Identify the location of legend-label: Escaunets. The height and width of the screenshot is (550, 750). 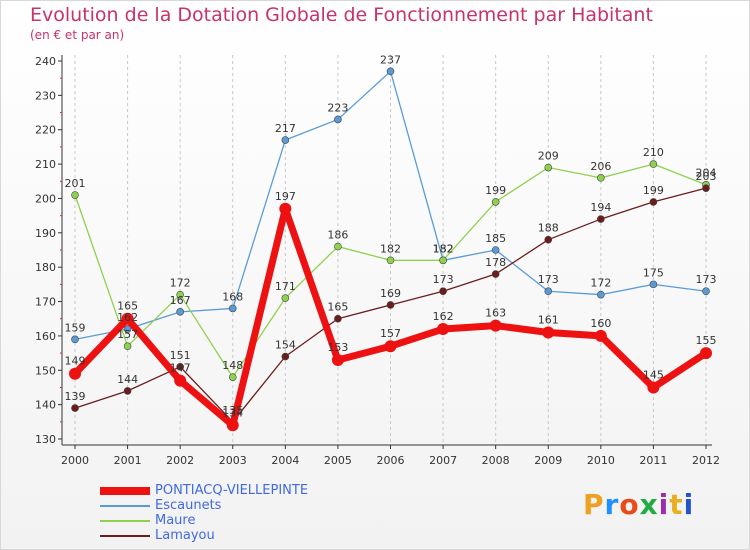
(188, 505).